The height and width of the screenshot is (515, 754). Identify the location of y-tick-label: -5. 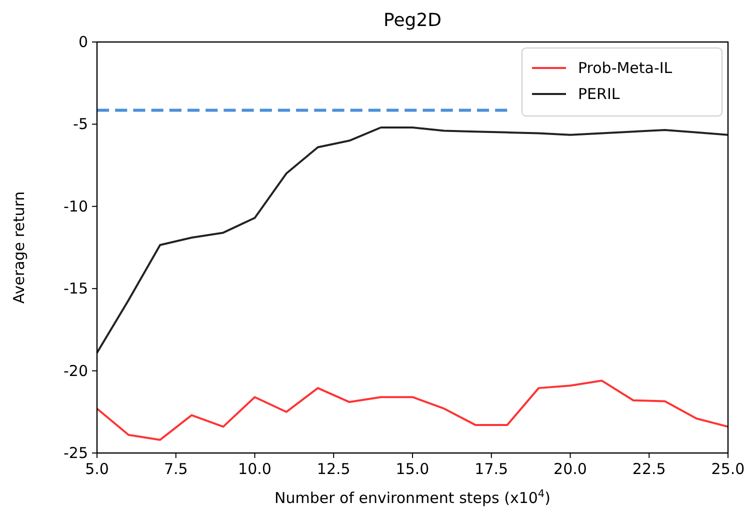
(80, 124).